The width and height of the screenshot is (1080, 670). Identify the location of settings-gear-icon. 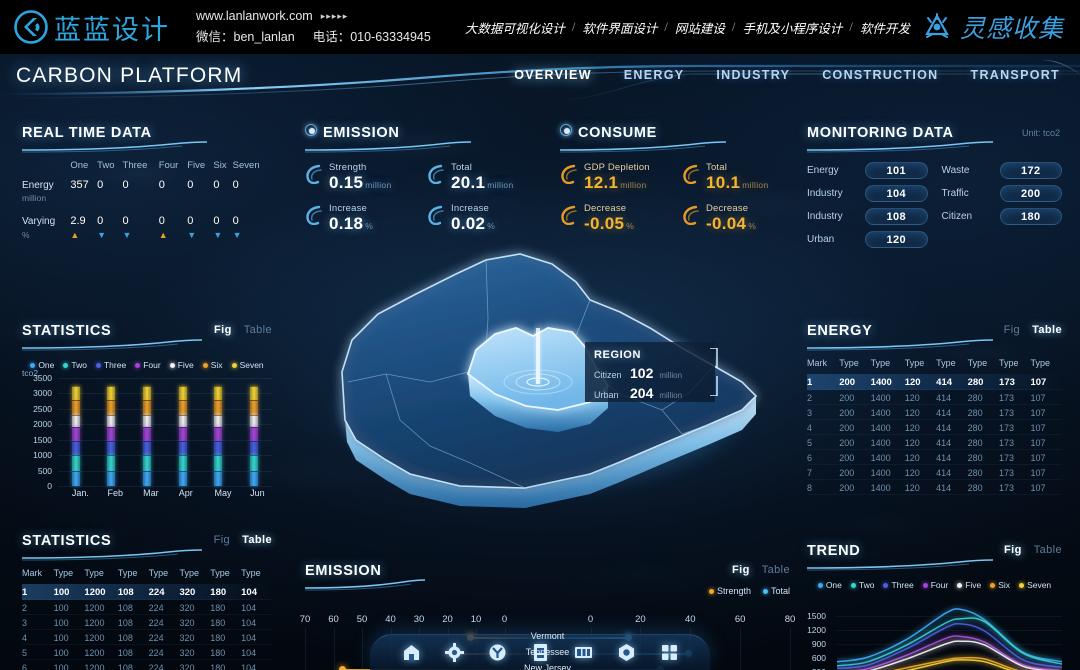
(454, 652).